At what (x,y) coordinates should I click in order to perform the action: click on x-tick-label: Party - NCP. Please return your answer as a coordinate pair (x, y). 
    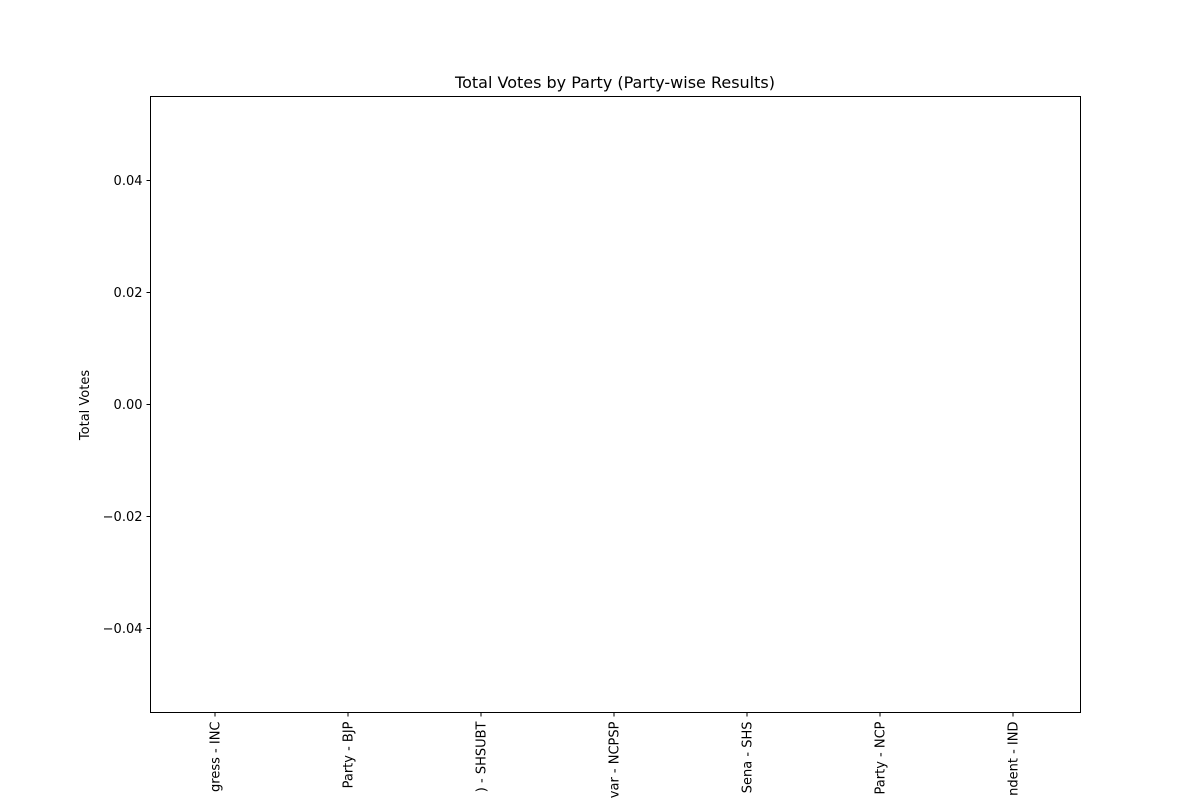
    Looking at the image, I should click on (881, 757).